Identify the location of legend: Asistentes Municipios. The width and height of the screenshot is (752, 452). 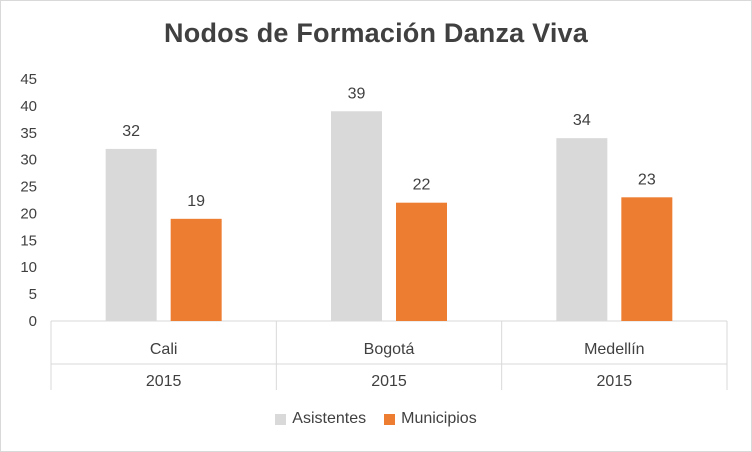
(376, 419).